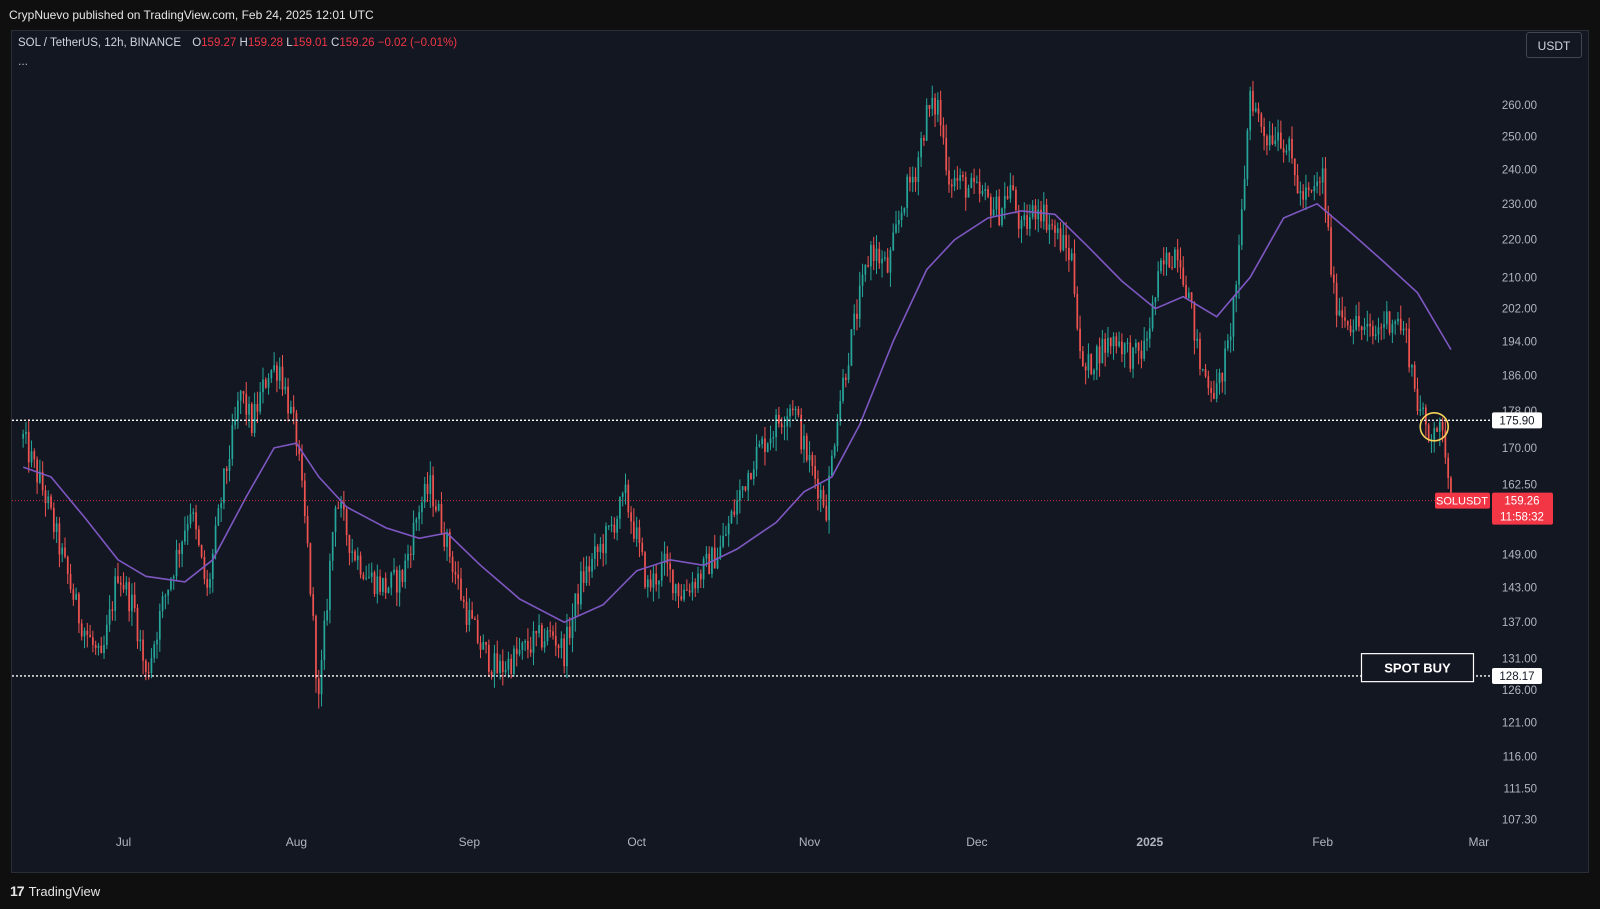 This screenshot has width=1600, height=909. Describe the element at coordinates (55, 891) in the screenshot. I see `tradingview-logo: 17 TradingView` at that location.